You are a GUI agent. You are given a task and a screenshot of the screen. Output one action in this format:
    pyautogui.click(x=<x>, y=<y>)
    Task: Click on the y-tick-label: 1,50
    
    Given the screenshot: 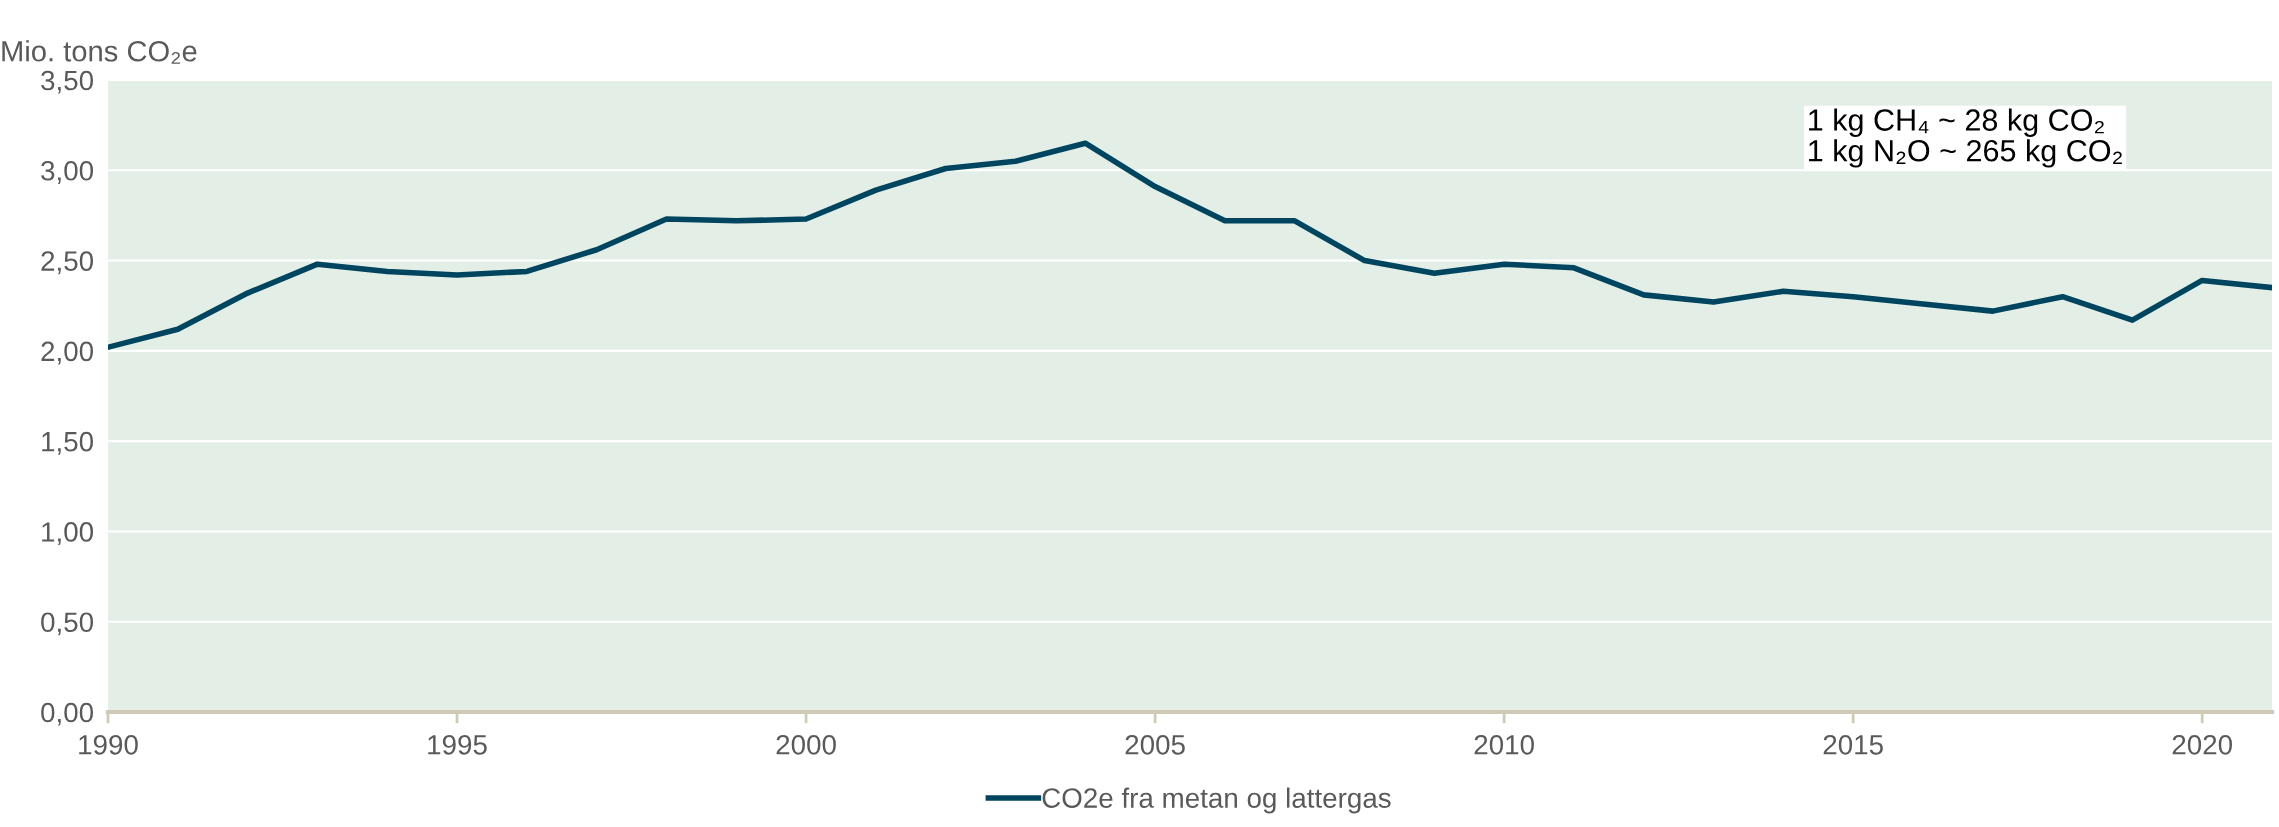 What is the action you would take?
    pyautogui.click(x=68, y=443)
    